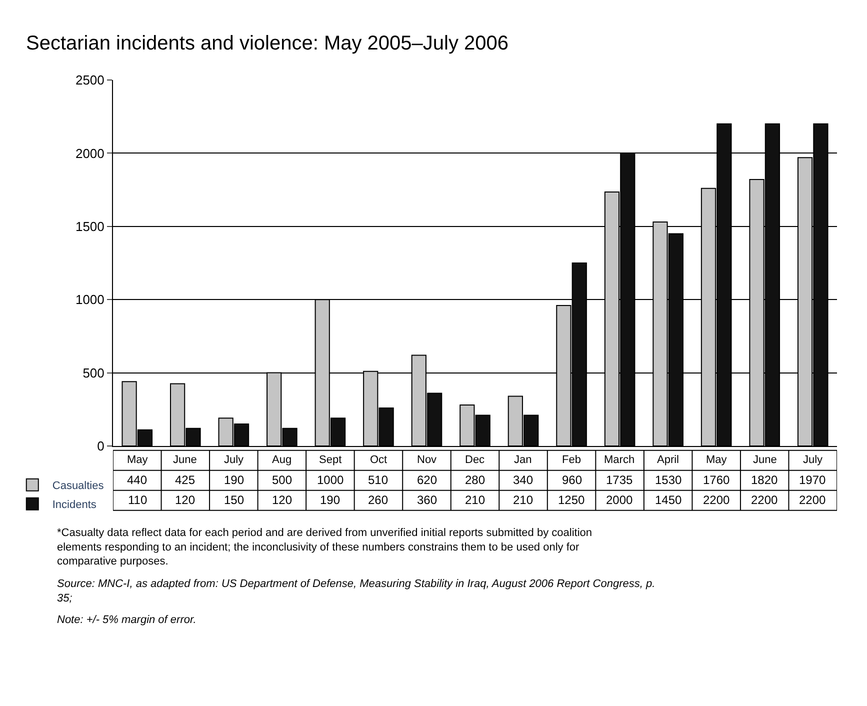 The height and width of the screenshot is (706, 867). What do you see at coordinates (475, 460) in the screenshot?
I see `x-tick-label: Dec` at bounding box center [475, 460].